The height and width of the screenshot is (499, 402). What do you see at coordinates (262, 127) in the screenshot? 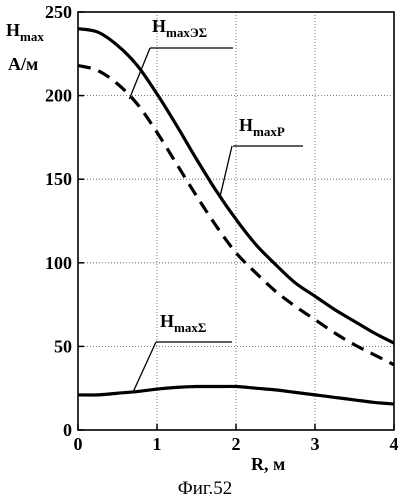
I see `series-h-max-p-label: HmaxP` at bounding box center [262, 127].